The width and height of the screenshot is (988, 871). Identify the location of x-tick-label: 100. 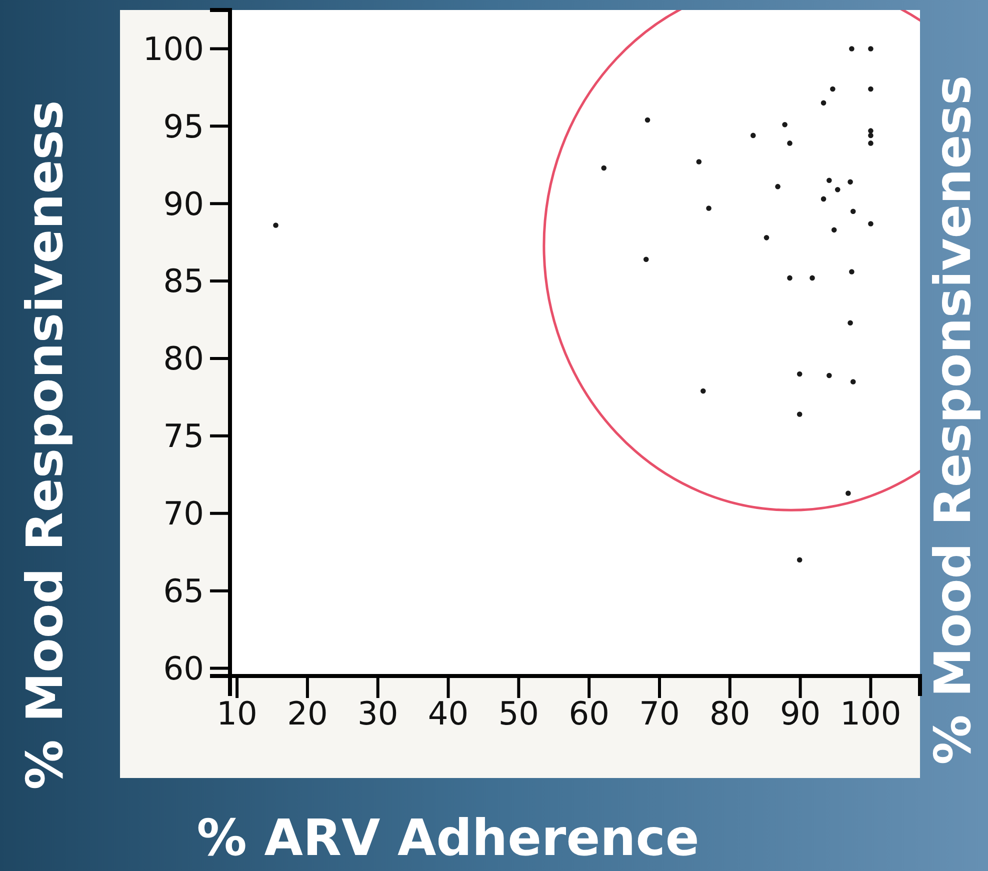
(871, 713).